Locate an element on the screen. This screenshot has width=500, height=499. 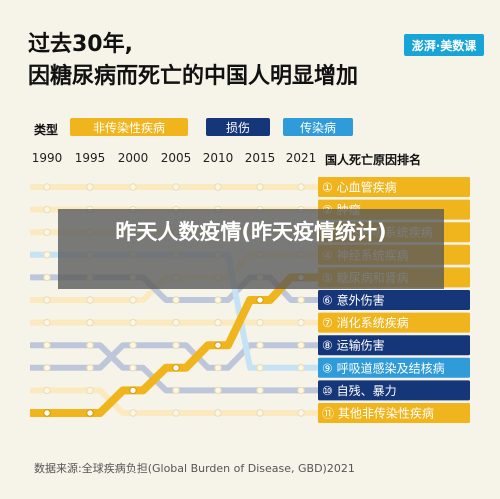
x-tick-label: 1995 is located at coordinates (90, 158).